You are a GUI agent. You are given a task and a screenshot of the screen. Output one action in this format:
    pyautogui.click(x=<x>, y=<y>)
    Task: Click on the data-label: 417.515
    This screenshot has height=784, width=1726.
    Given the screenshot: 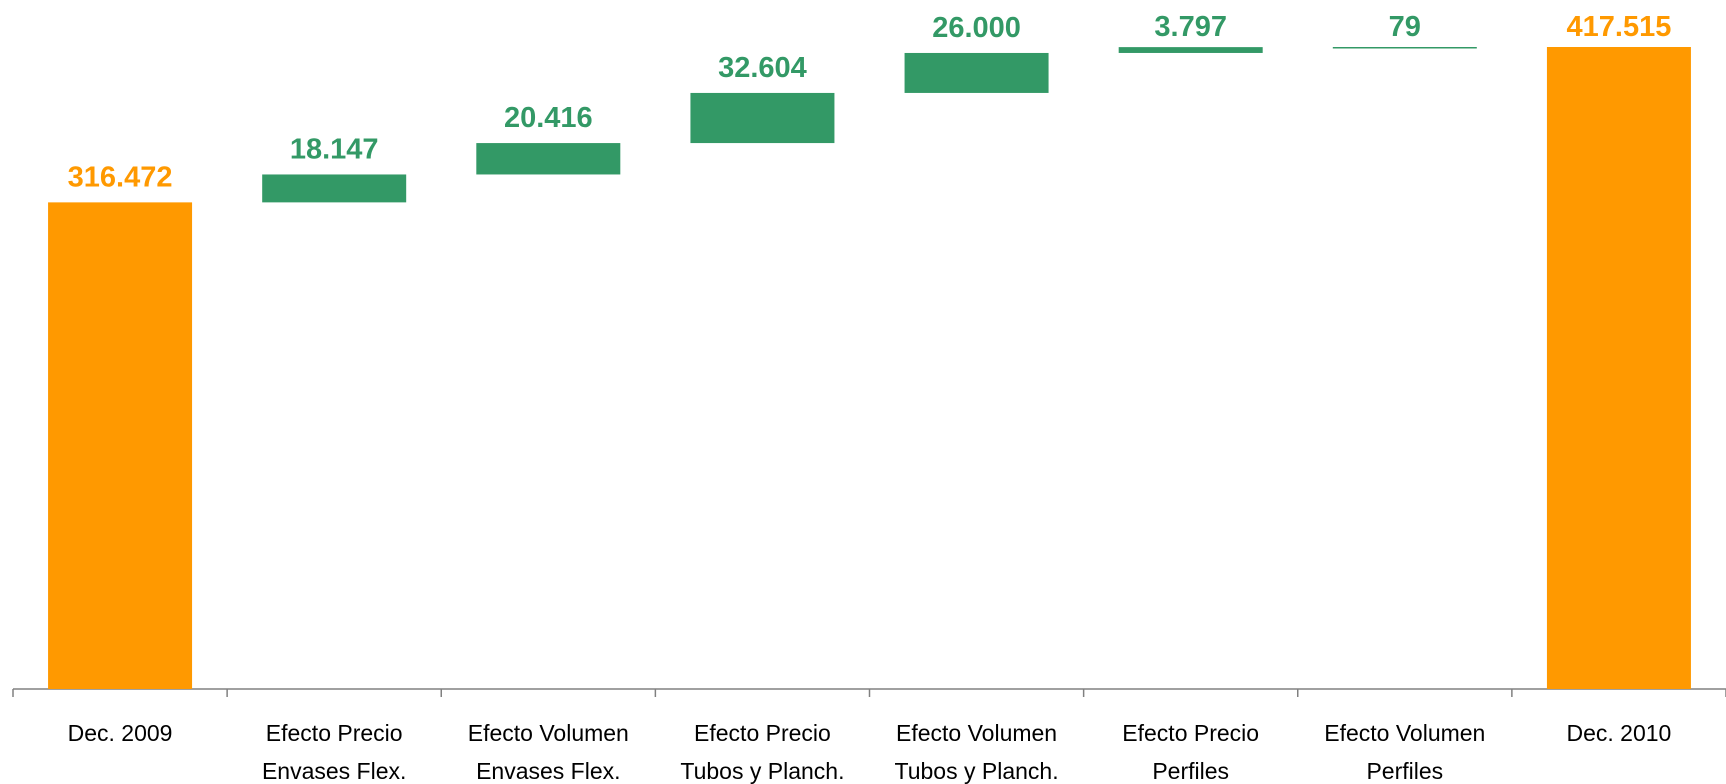 What is the action you would take?
    pyautogui.click(x=1619, y=27)
    